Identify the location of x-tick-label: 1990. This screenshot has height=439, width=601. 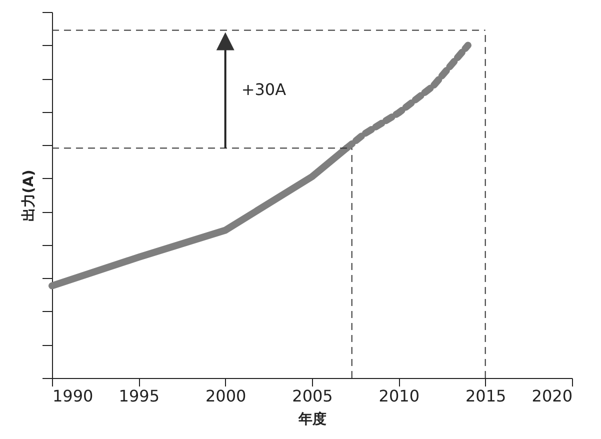
(73, 396).